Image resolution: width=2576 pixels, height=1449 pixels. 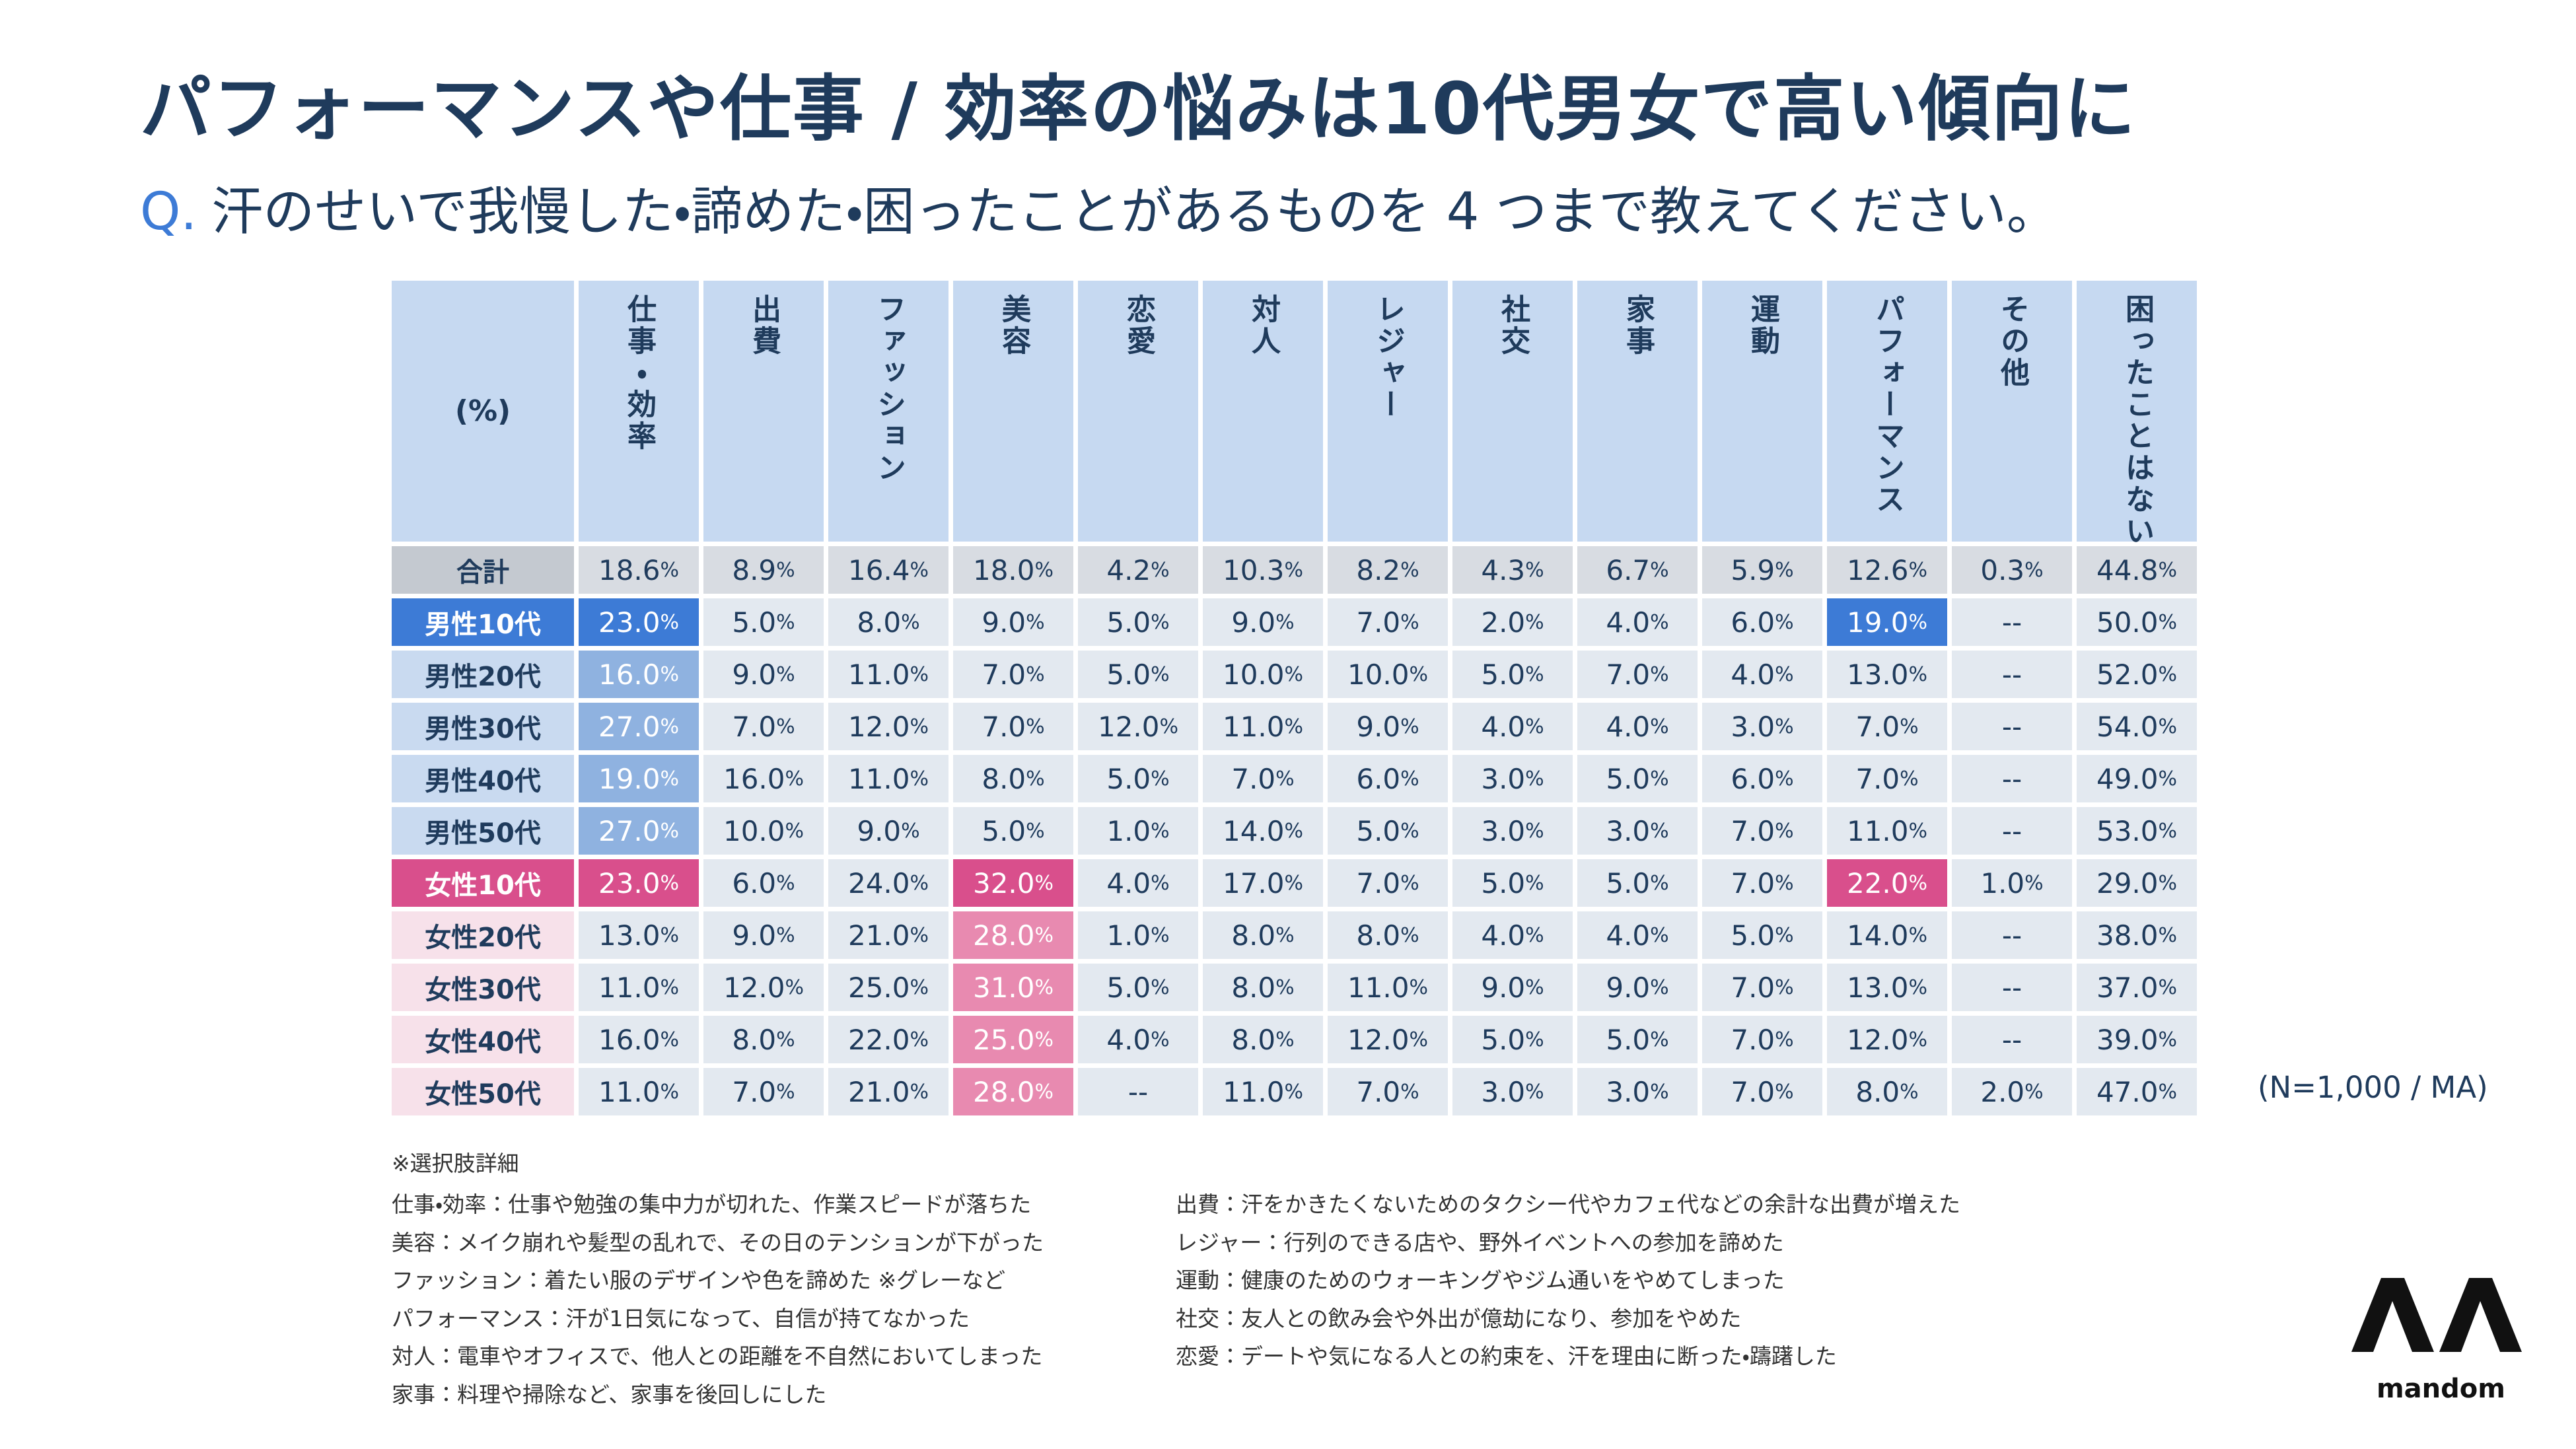 What do you see at coordinates (1138, 570) in the screenshot?
I see `cell: 4.2%` at bounding box center [1138, 570].